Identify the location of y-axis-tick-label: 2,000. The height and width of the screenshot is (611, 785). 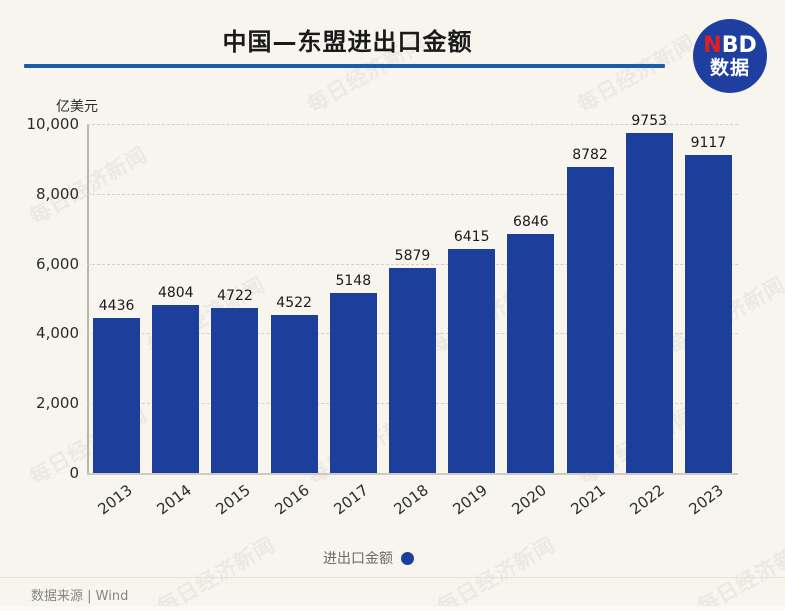
(57, 403).